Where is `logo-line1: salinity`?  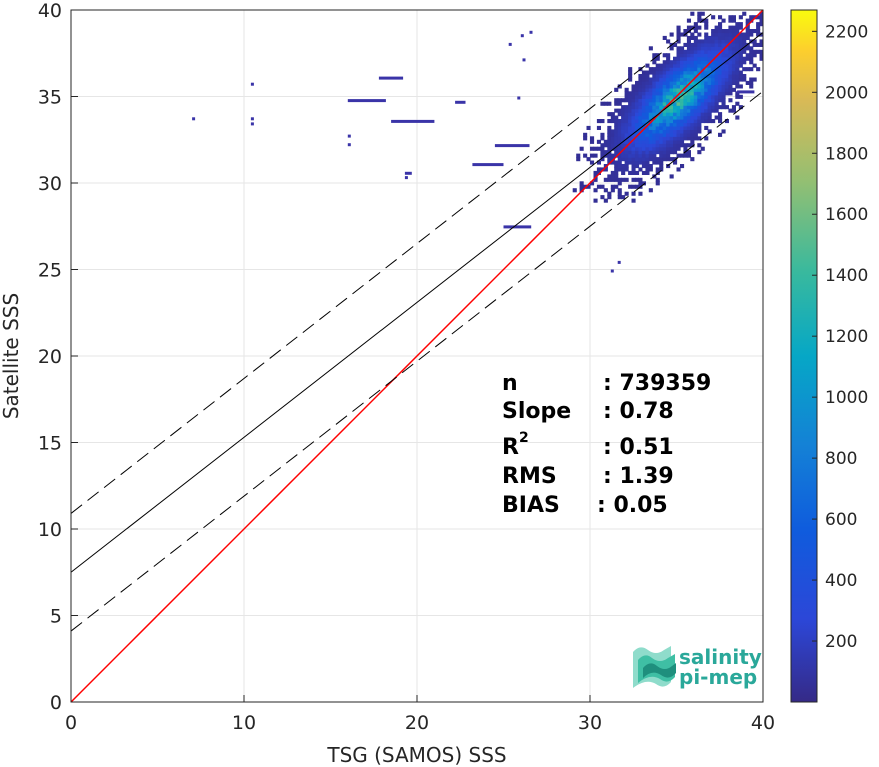
logo-line1: salinity is located at coordinates (720, 657).